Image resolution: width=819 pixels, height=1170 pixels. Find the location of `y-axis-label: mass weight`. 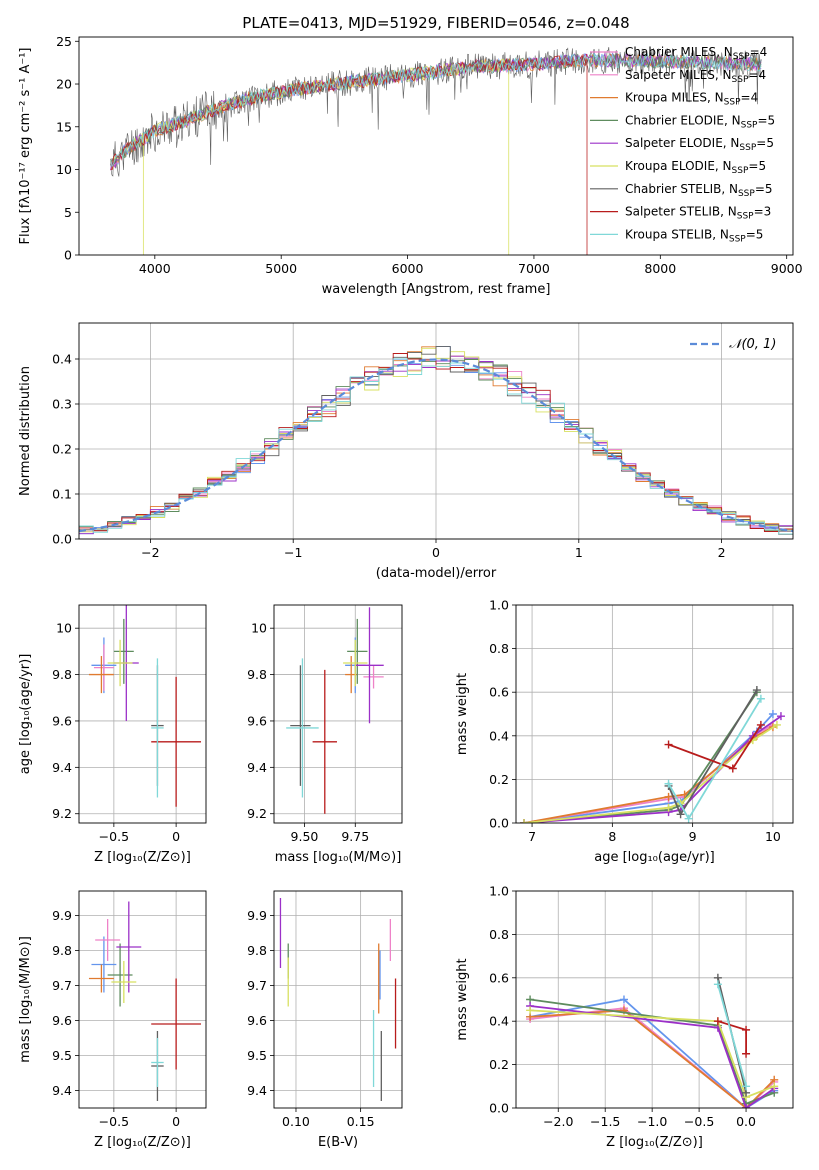

y-axis-label: mass weight is located at coordinates (462, 714).